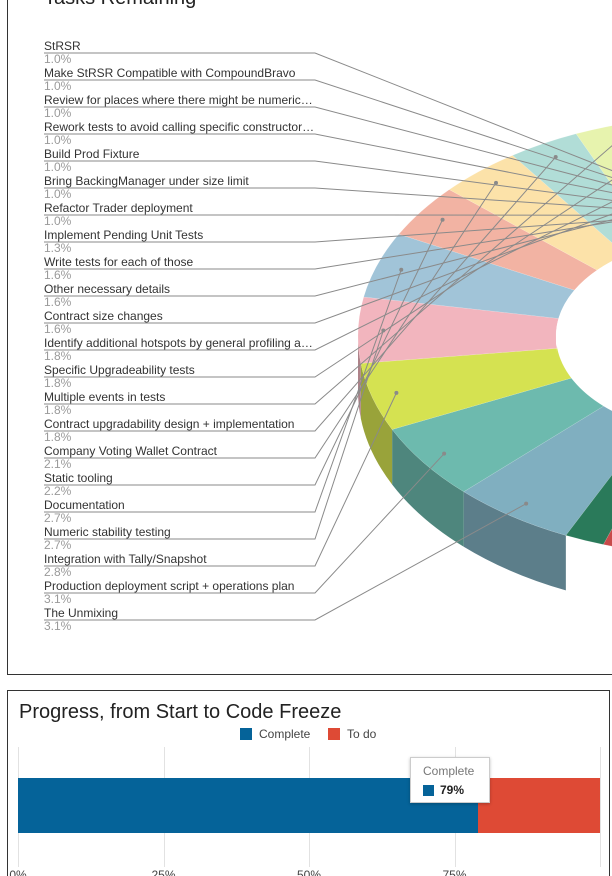 The width and height of the screenshot is (612, 876). Describe the element at coordinates (105, 397) in the screenshot. I see `pie-label: Multiple events in tests` at that location.